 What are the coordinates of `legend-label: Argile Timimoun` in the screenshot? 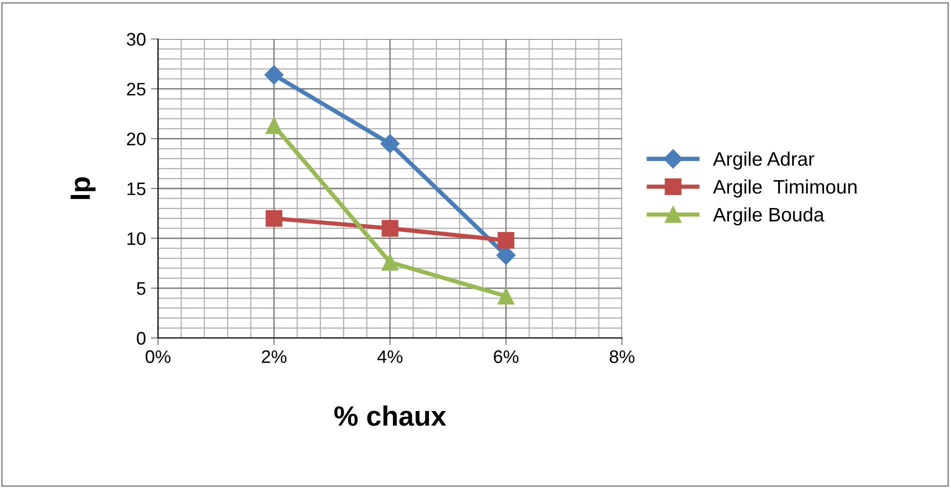 It's located at (784, 188).